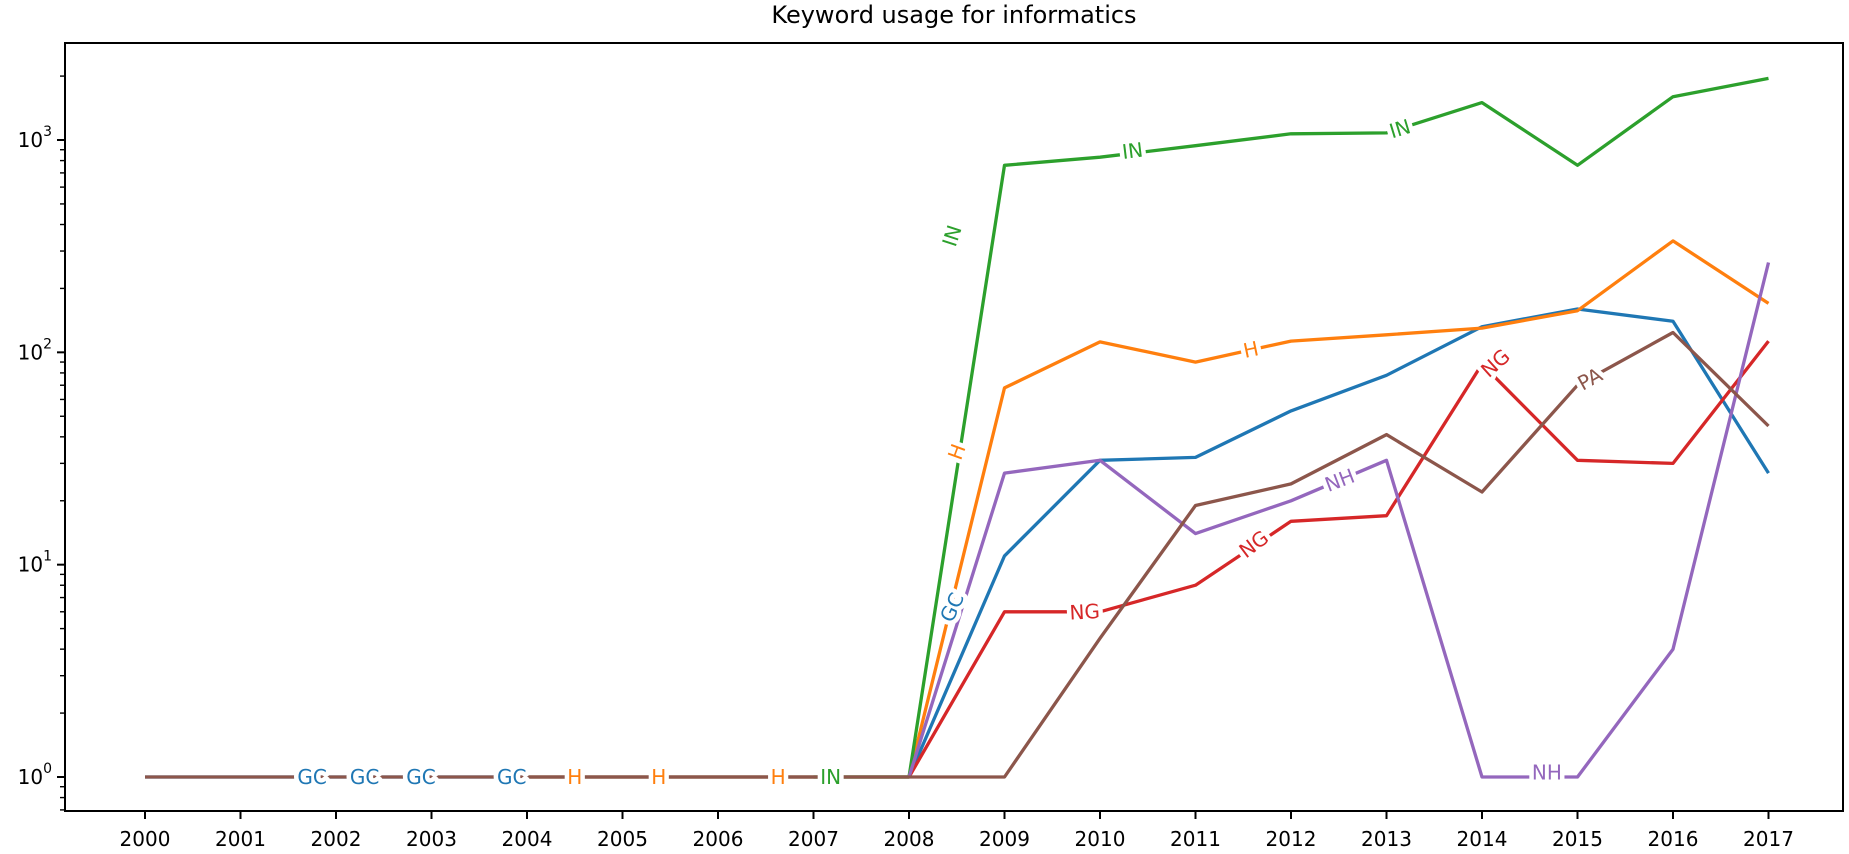 Image resolution: width=1849 pixels, height=854 pixels. Describe the element at coordinates (622, 839) in the screenshot. I see `x-tick-label-2005: 2005` at that location.